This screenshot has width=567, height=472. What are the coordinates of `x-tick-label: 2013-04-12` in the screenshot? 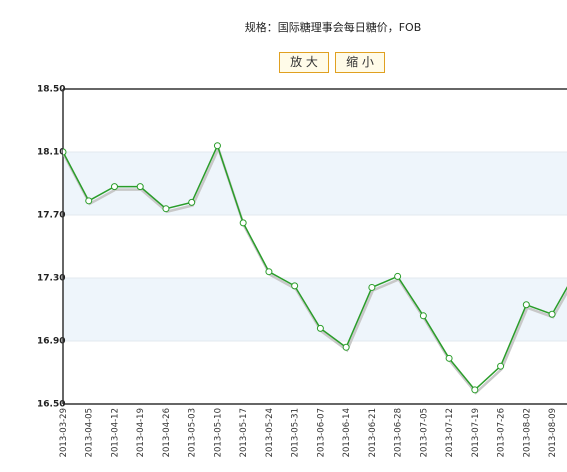 It's located at (115, 432).